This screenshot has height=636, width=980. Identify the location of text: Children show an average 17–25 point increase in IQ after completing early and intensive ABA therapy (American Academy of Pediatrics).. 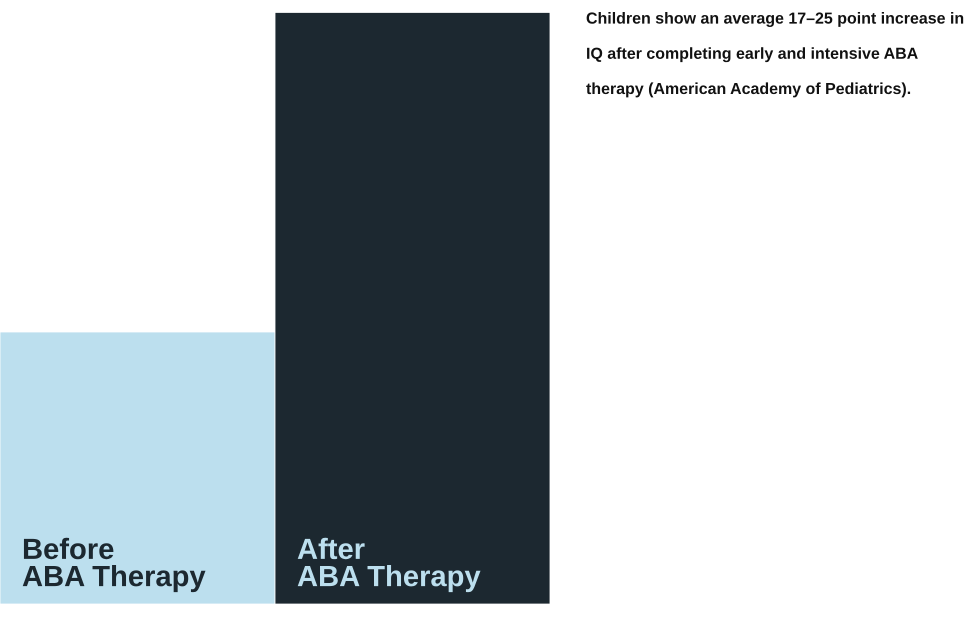
(775, 55).